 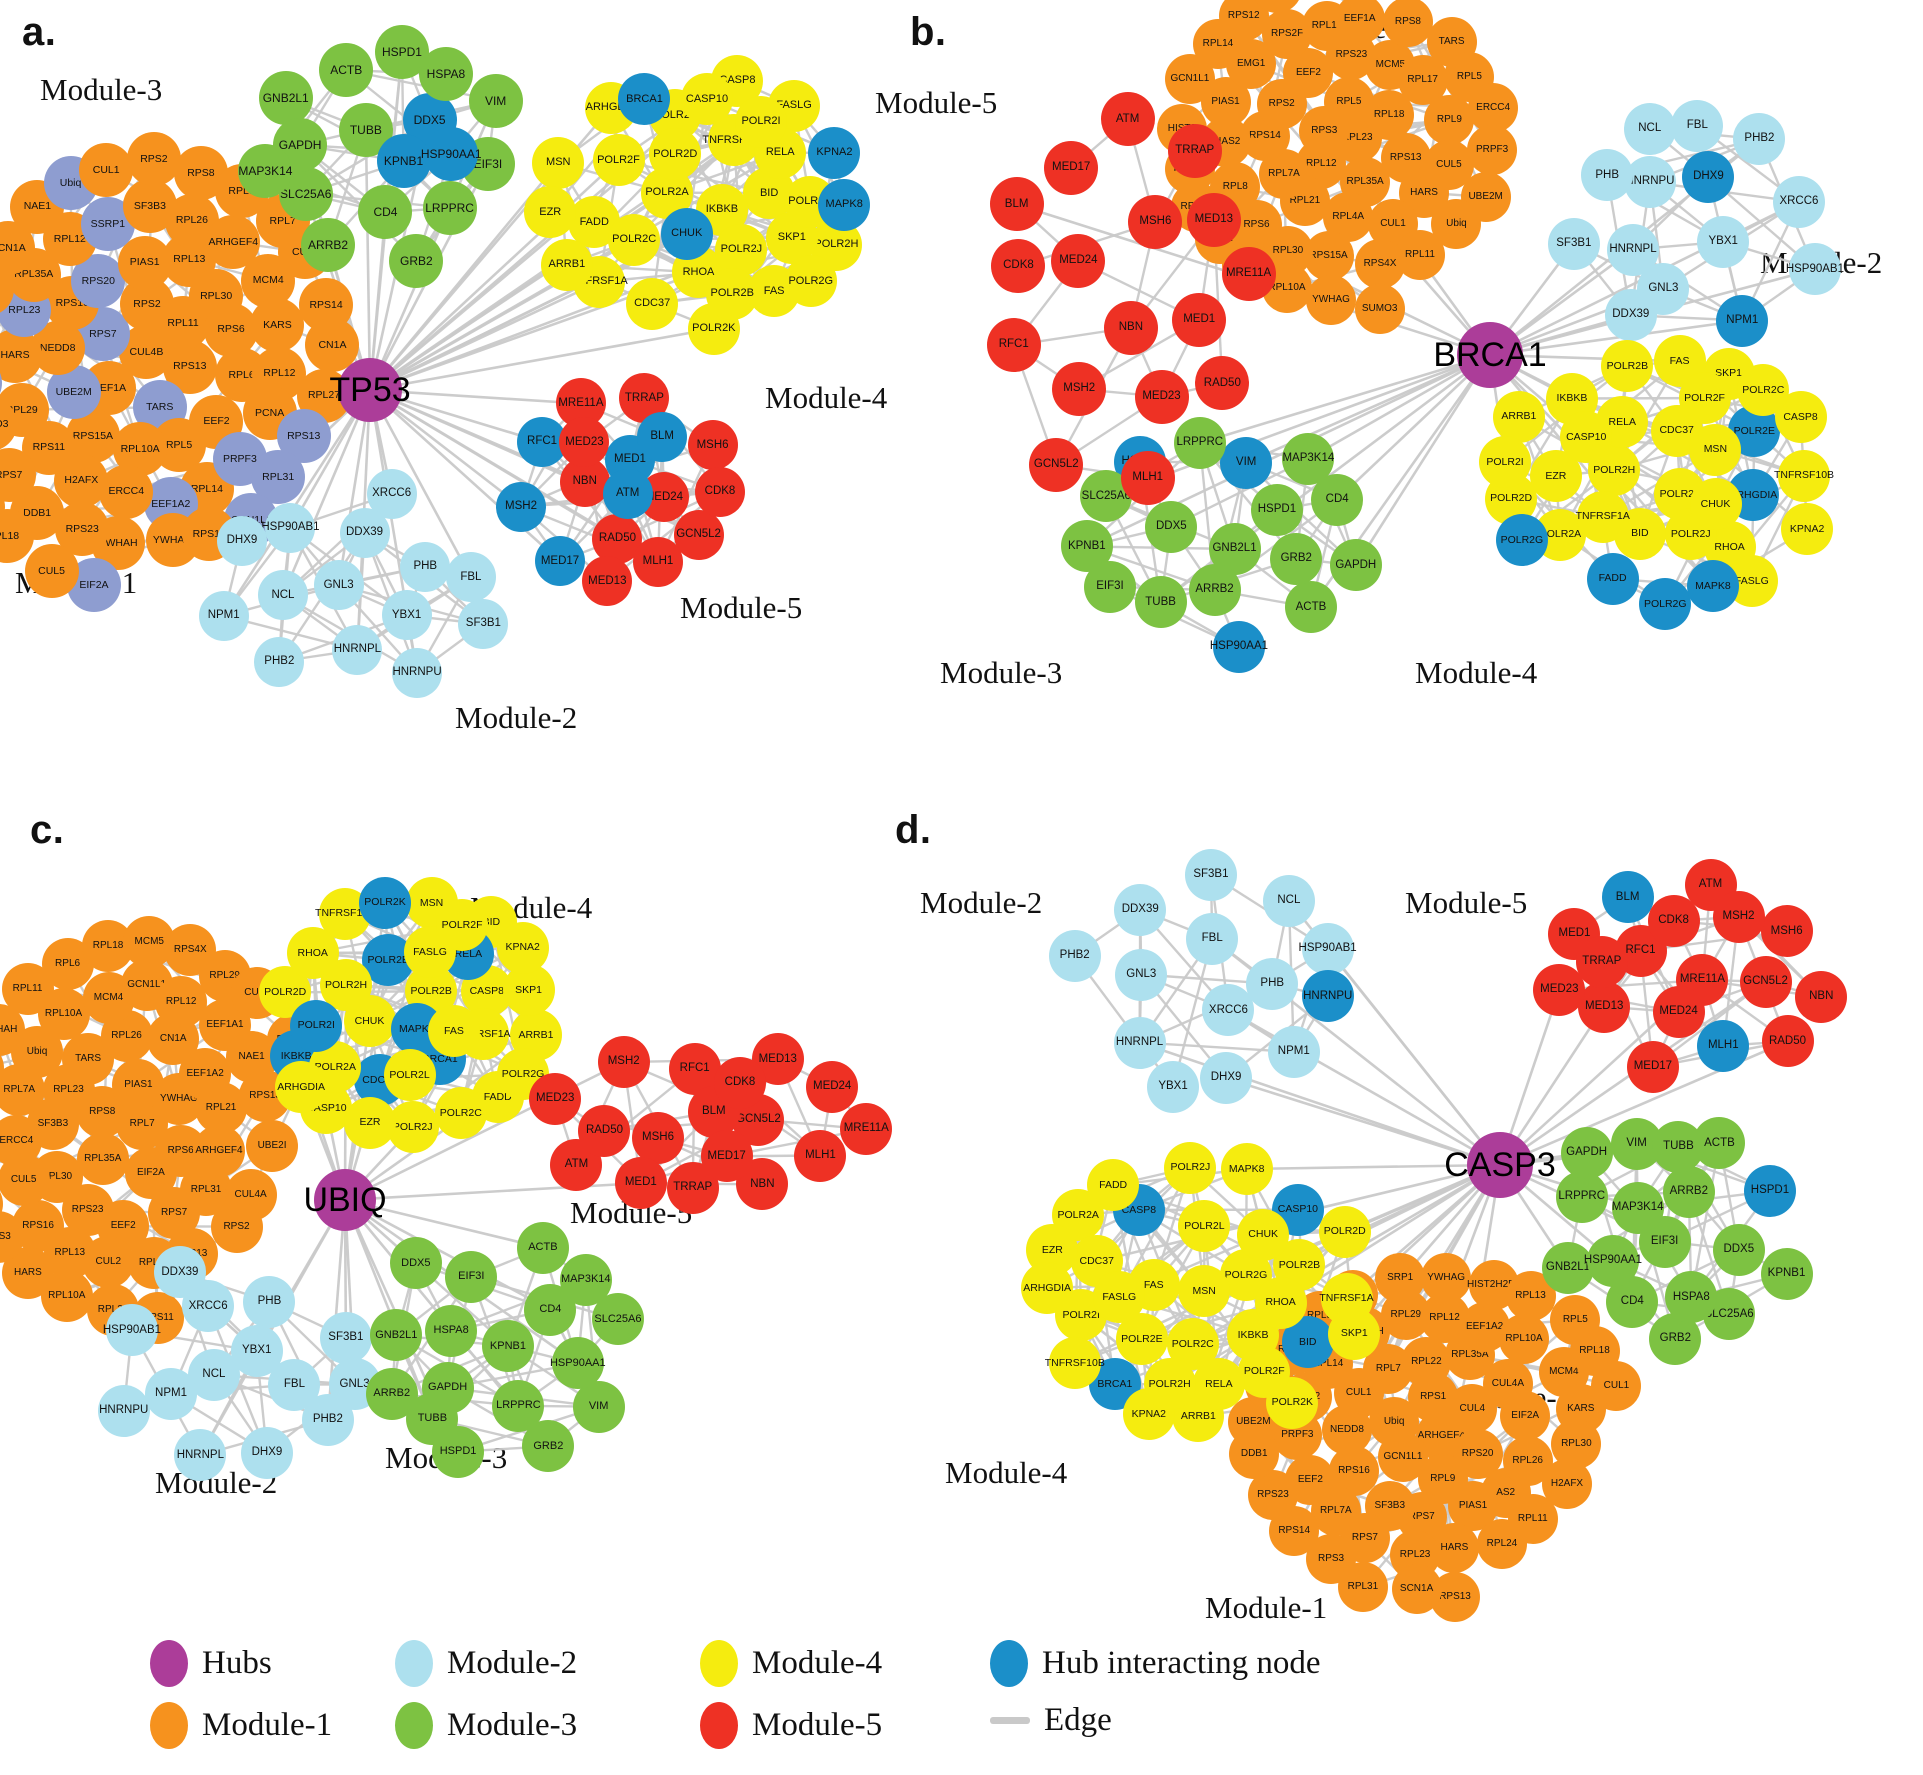 I want to click on network-node: TNFRSF1A, so click(x=1603, y=516).